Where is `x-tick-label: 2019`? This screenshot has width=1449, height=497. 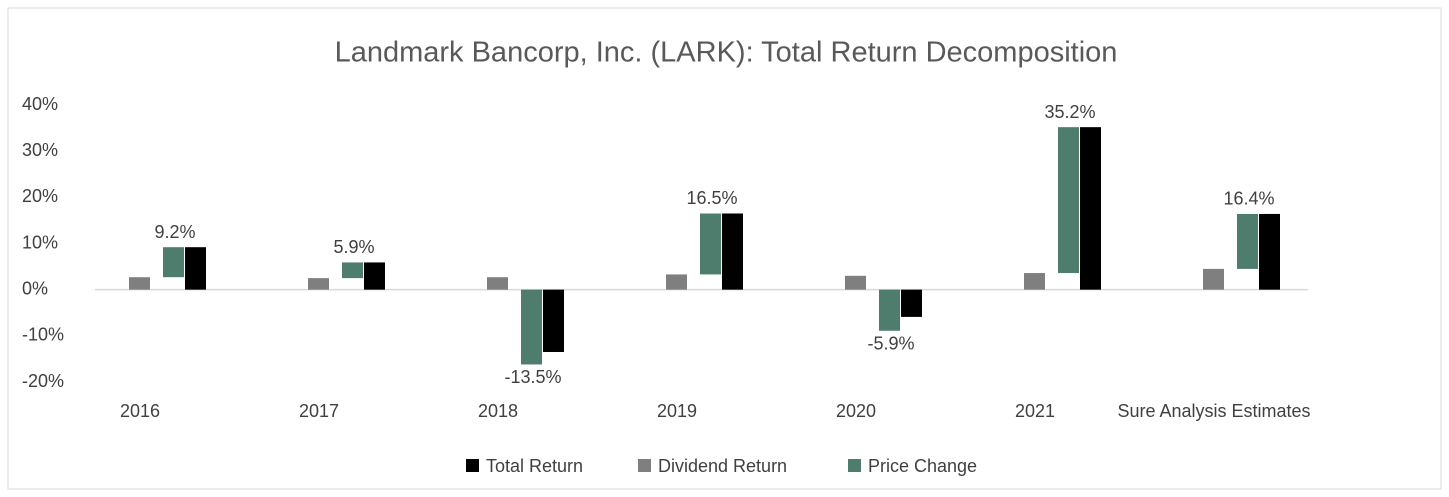 x-tick-label: 2019 is located at coordinates (677, 411).